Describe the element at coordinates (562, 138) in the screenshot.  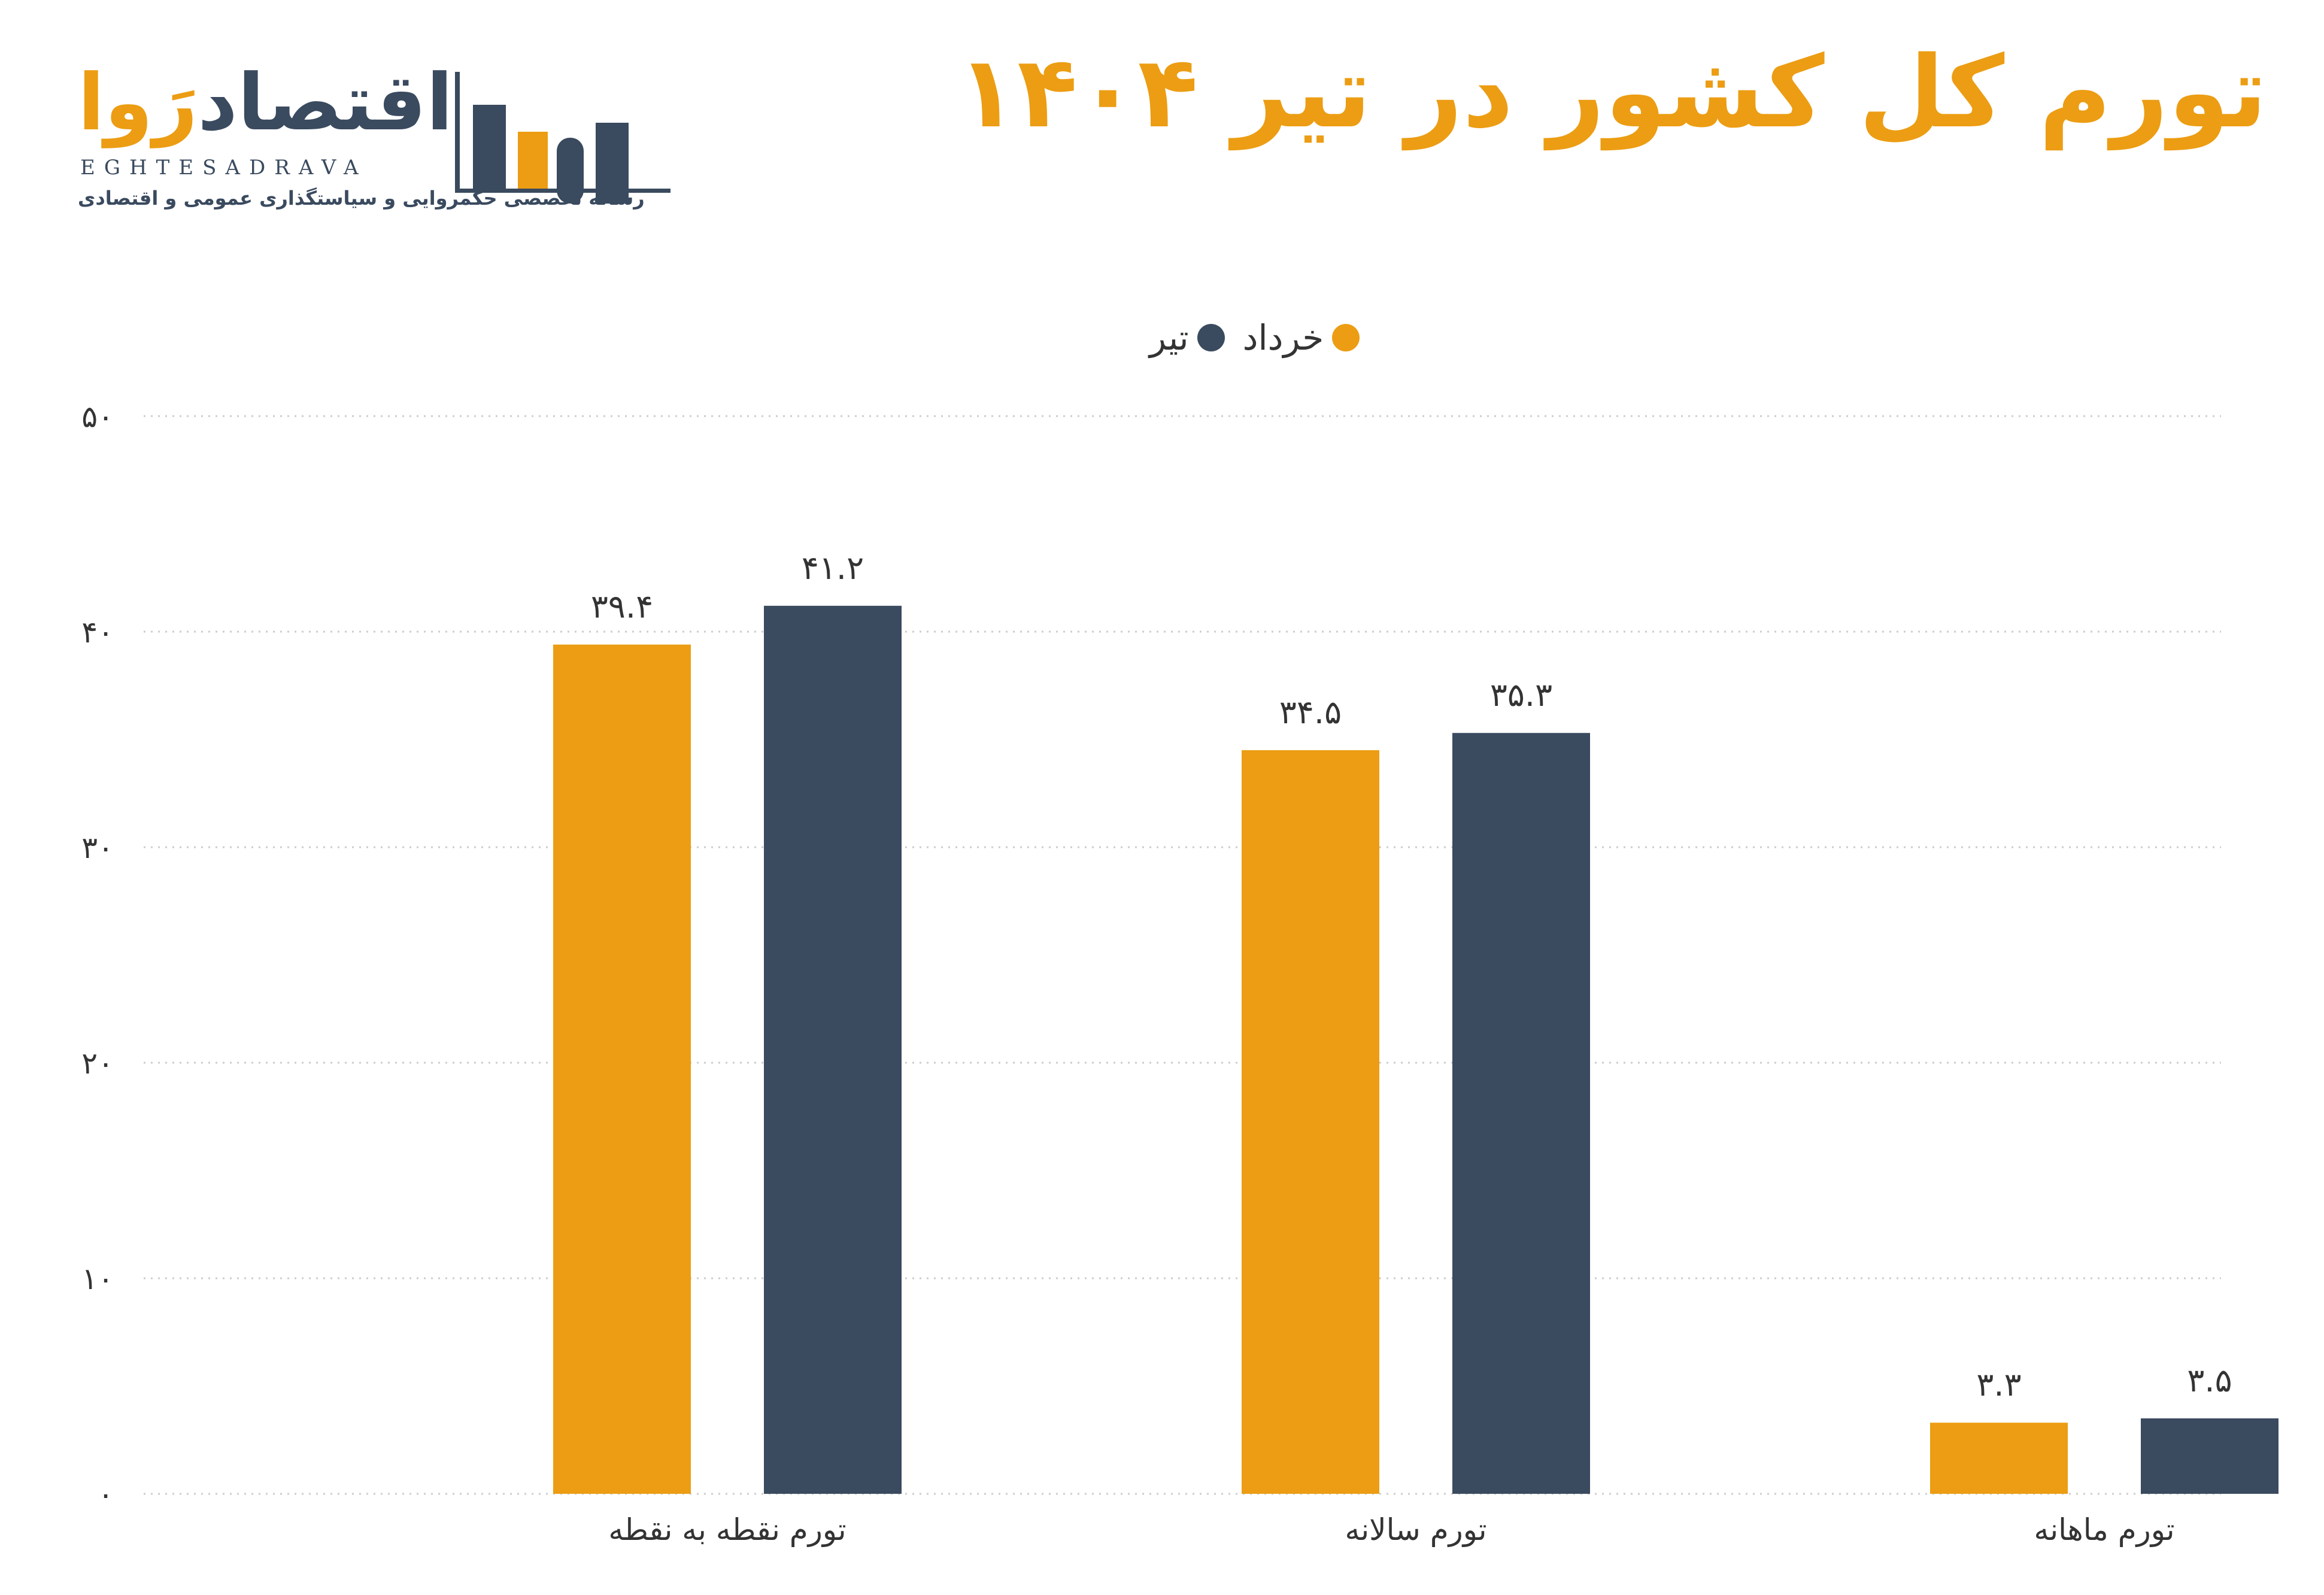
I see `logo-mark-icon` at that location.